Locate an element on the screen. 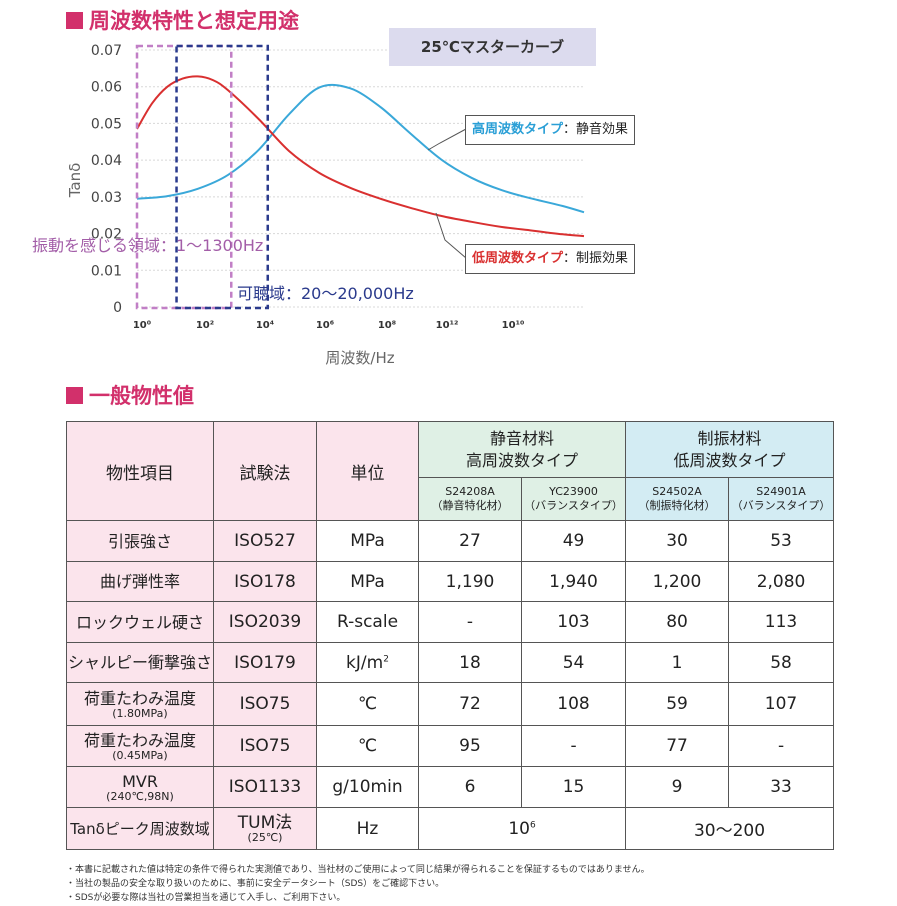  header-unit: 単位 is located at coordinates (367, 471).